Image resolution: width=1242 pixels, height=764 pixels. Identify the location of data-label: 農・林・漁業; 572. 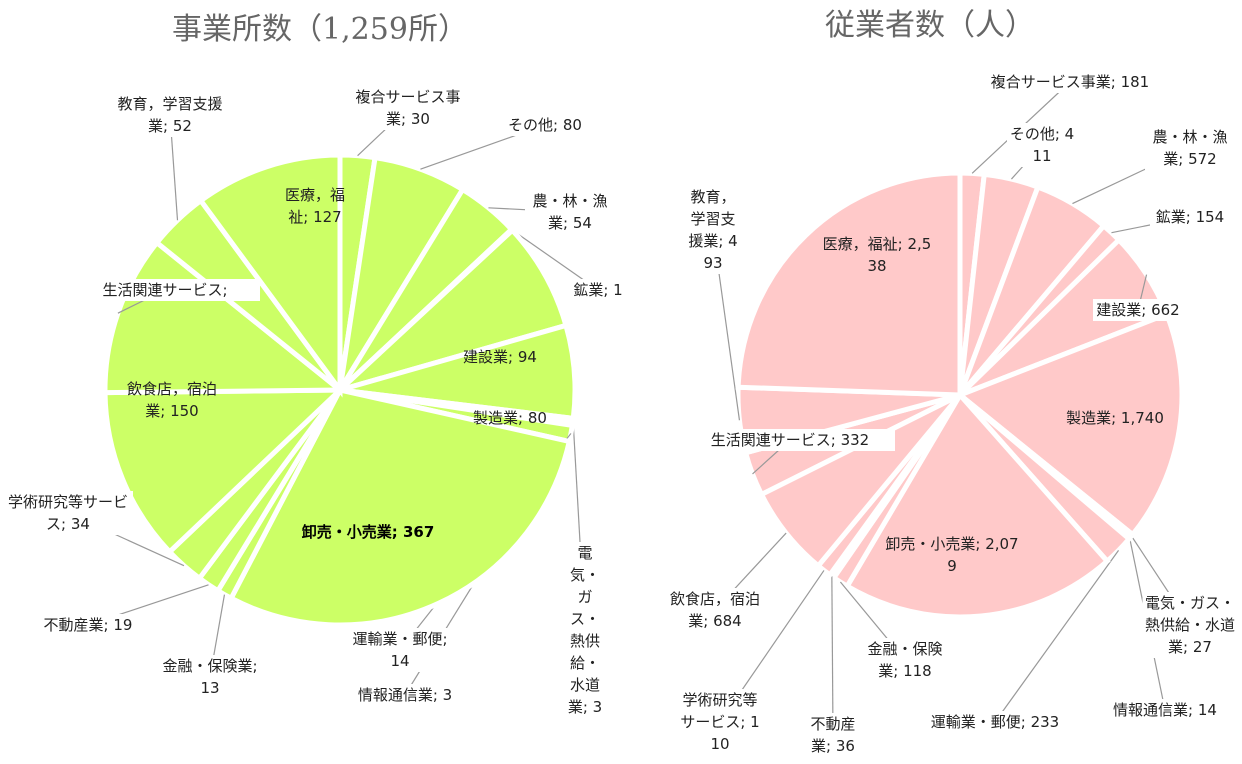
(1190, 148).